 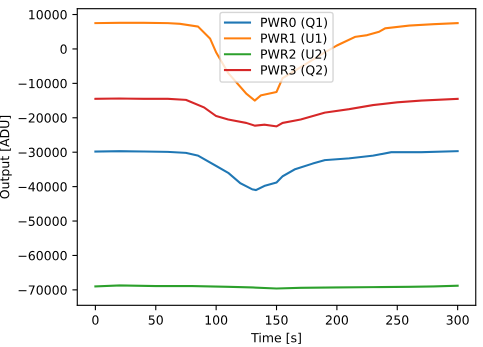 I want to click on y-tick-label: 10000, so click(x=48, y=15).